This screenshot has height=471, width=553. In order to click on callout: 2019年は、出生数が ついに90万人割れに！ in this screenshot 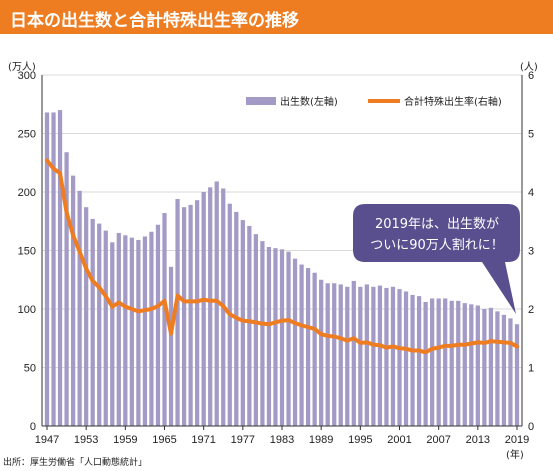, I will do `click(436, 259)`.